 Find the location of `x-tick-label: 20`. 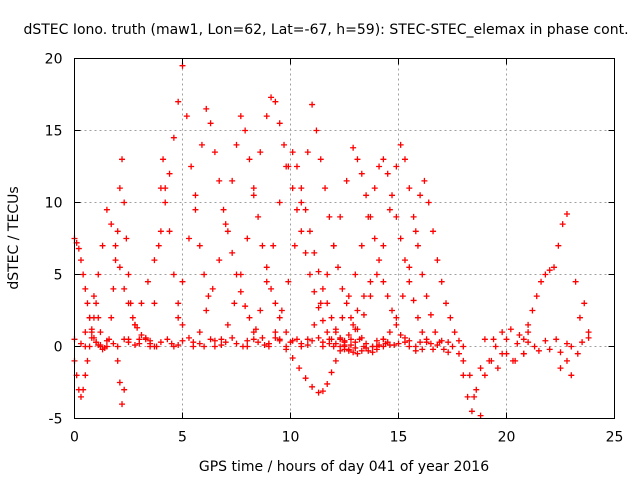

x-tick-label: 20 is located at coordinates (507, 438).